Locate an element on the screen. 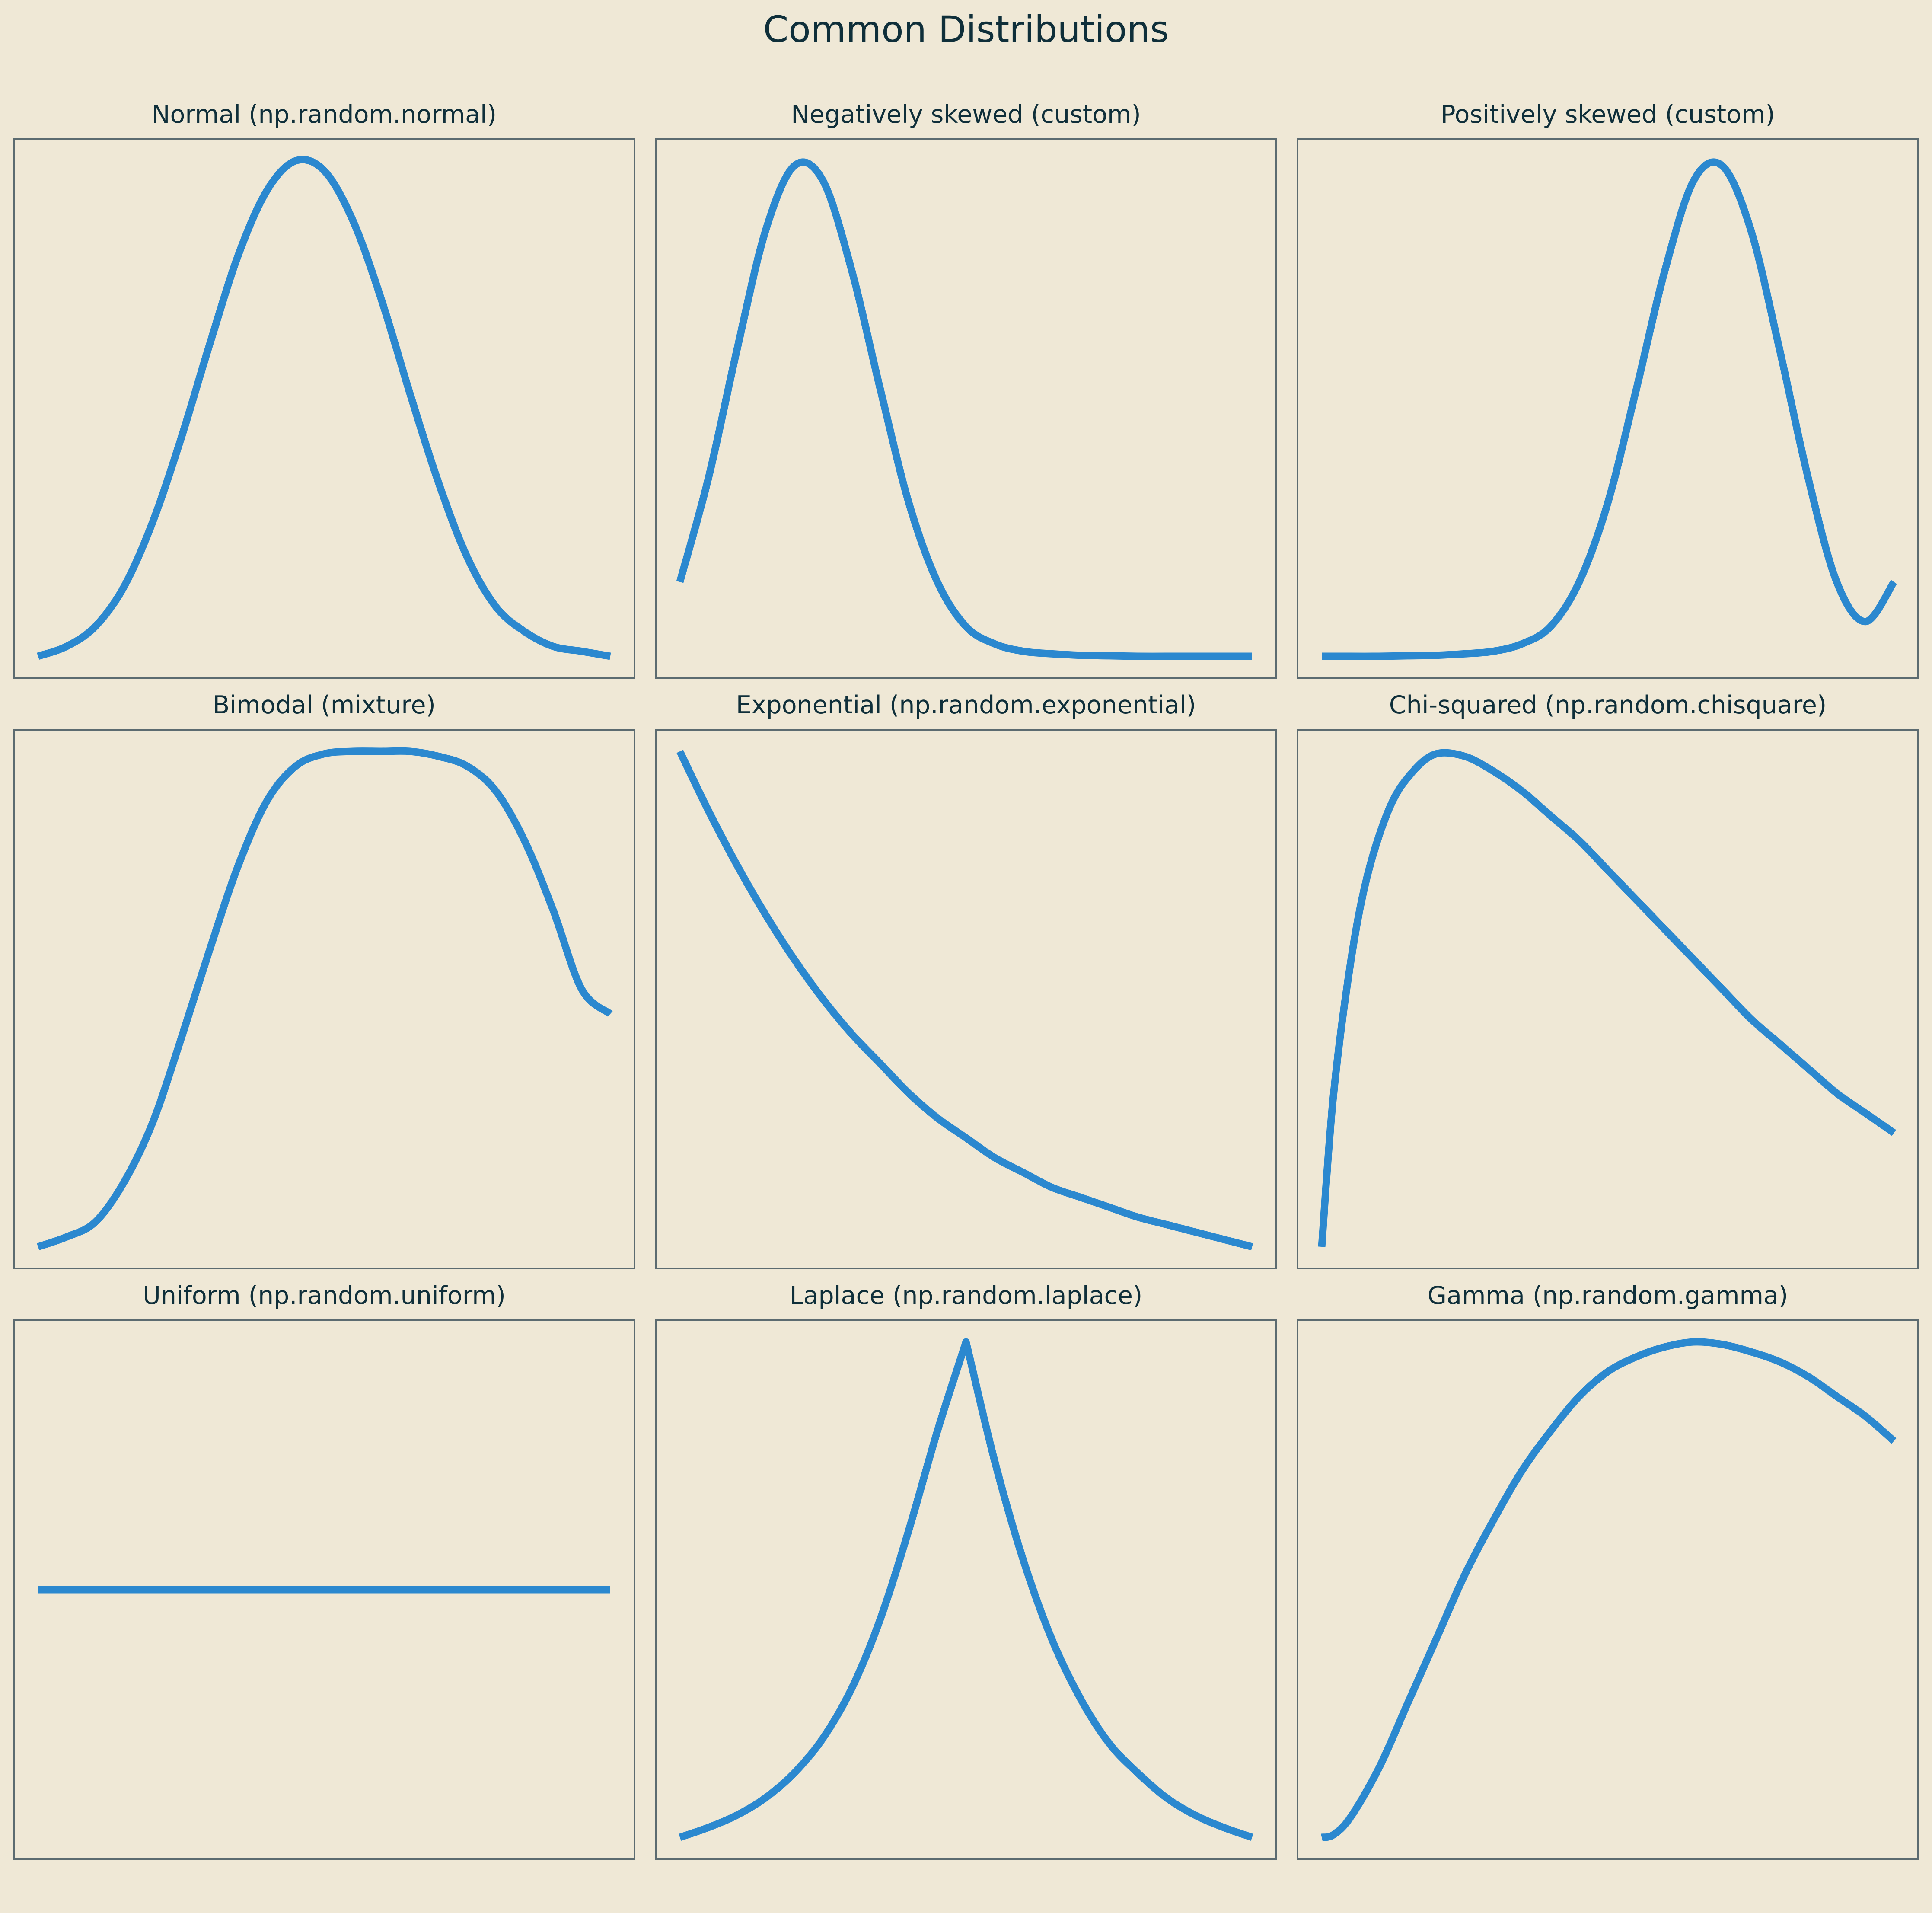 The image size is (1932, 1913). panel-chi-squared: Chi-squared (np.random.chisquare) is located at coordinates (1608, 980).